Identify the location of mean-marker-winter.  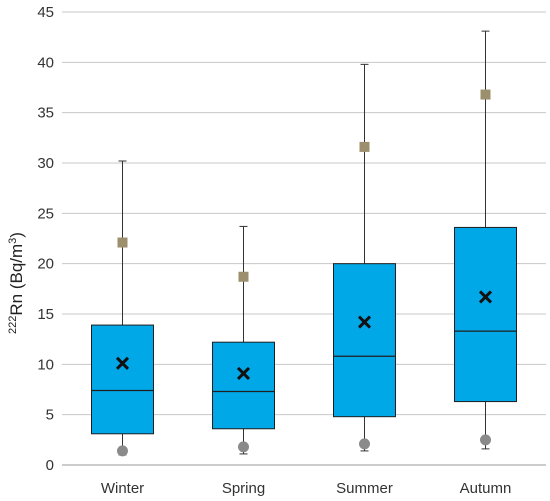
(122, 363).